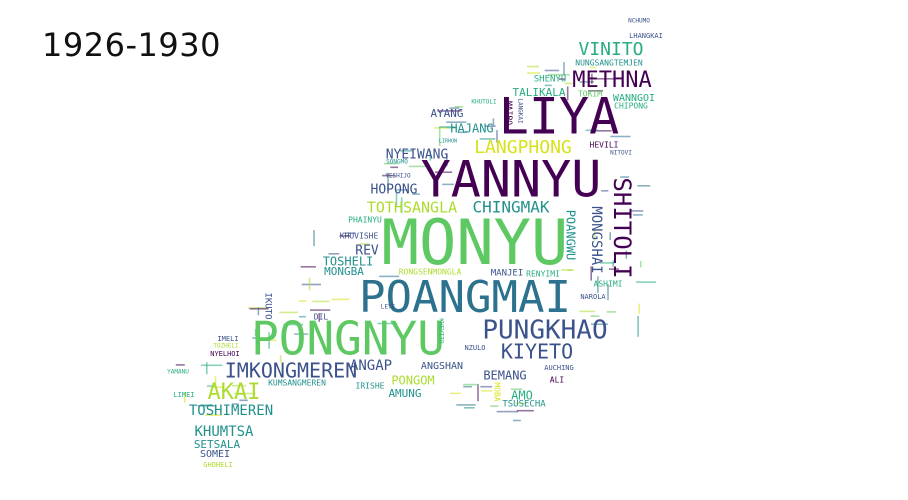 Image resolution: width=908 pixels, height=500 pixels. I want to click on cloud-word: LIMEI, so click(183, 395).